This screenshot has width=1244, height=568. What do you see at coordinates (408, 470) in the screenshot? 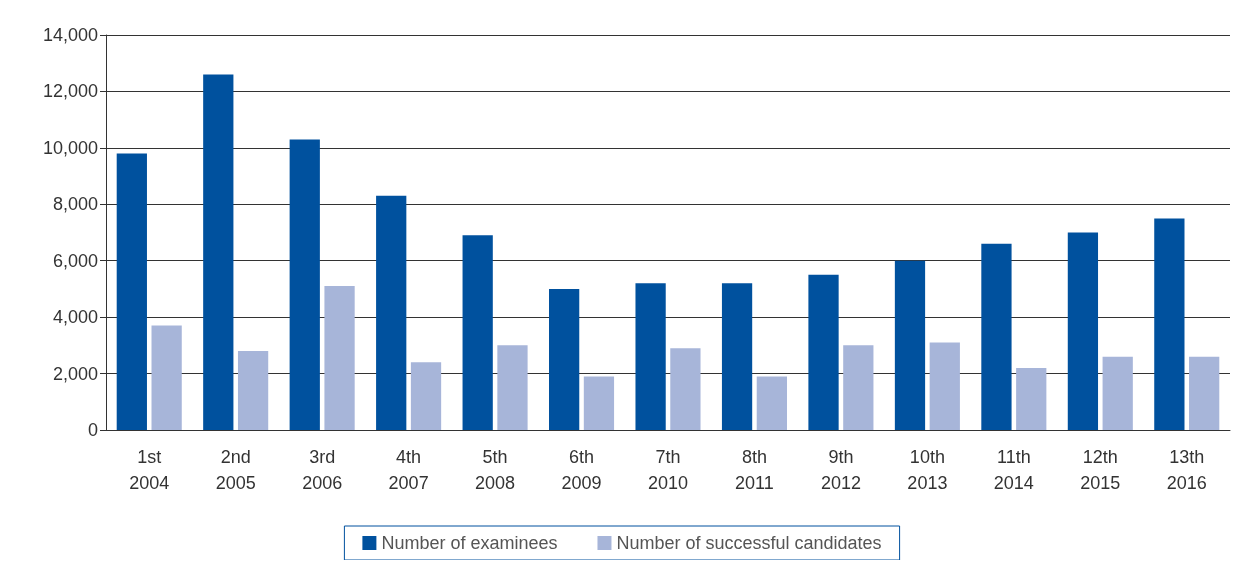
I see `x-tick-label: 4th 2007` at bounding box center [408, 470].